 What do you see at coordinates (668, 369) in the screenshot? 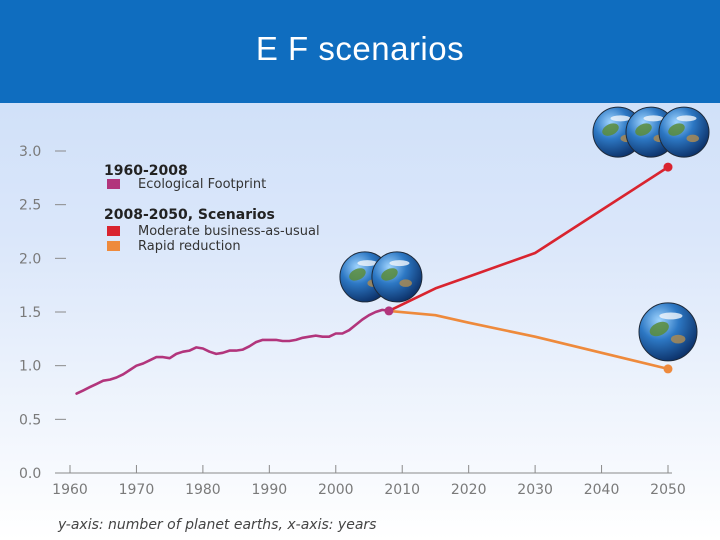
I see `marker-rapid-reduction-2050` at bounding box center [668, 369].